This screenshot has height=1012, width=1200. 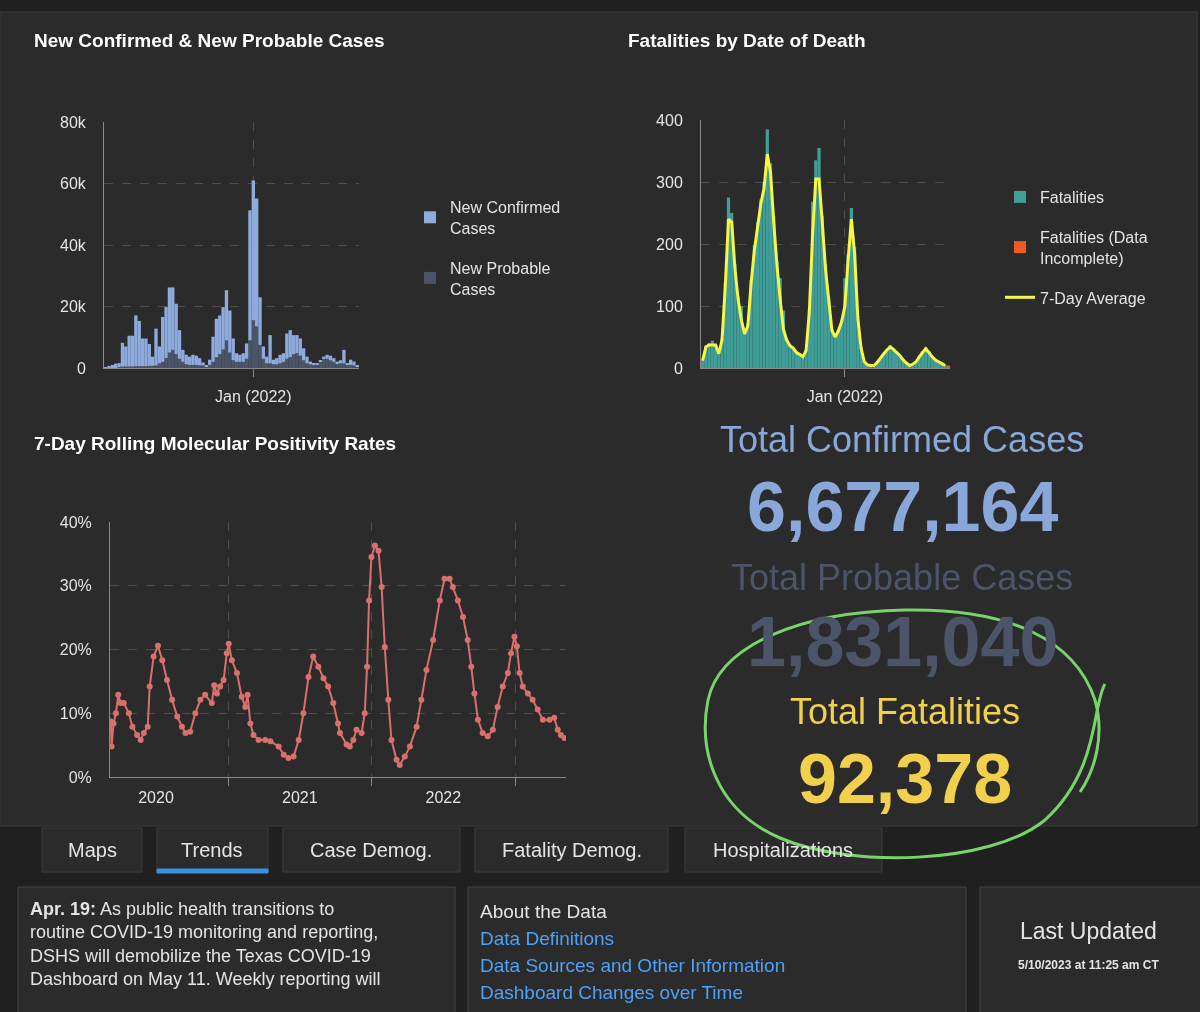 I want to click on y-tick-label: 400, so click(x=669, y=120).